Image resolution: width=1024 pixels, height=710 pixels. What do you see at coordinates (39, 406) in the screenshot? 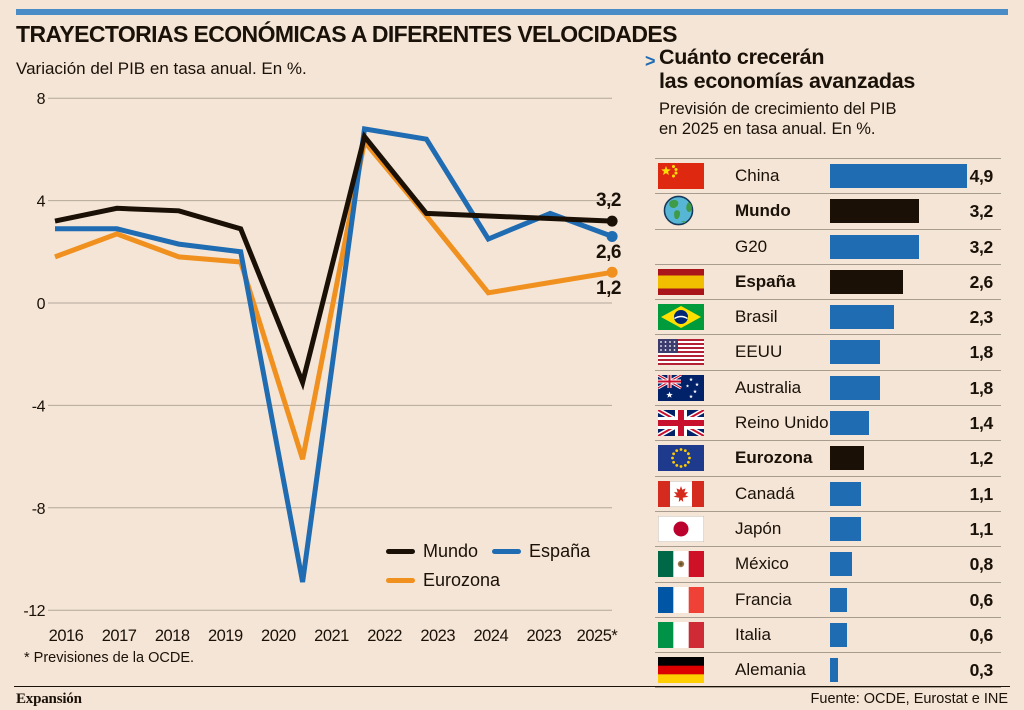
I see `y-tick-label: -4` at bounding box center [39, 406].